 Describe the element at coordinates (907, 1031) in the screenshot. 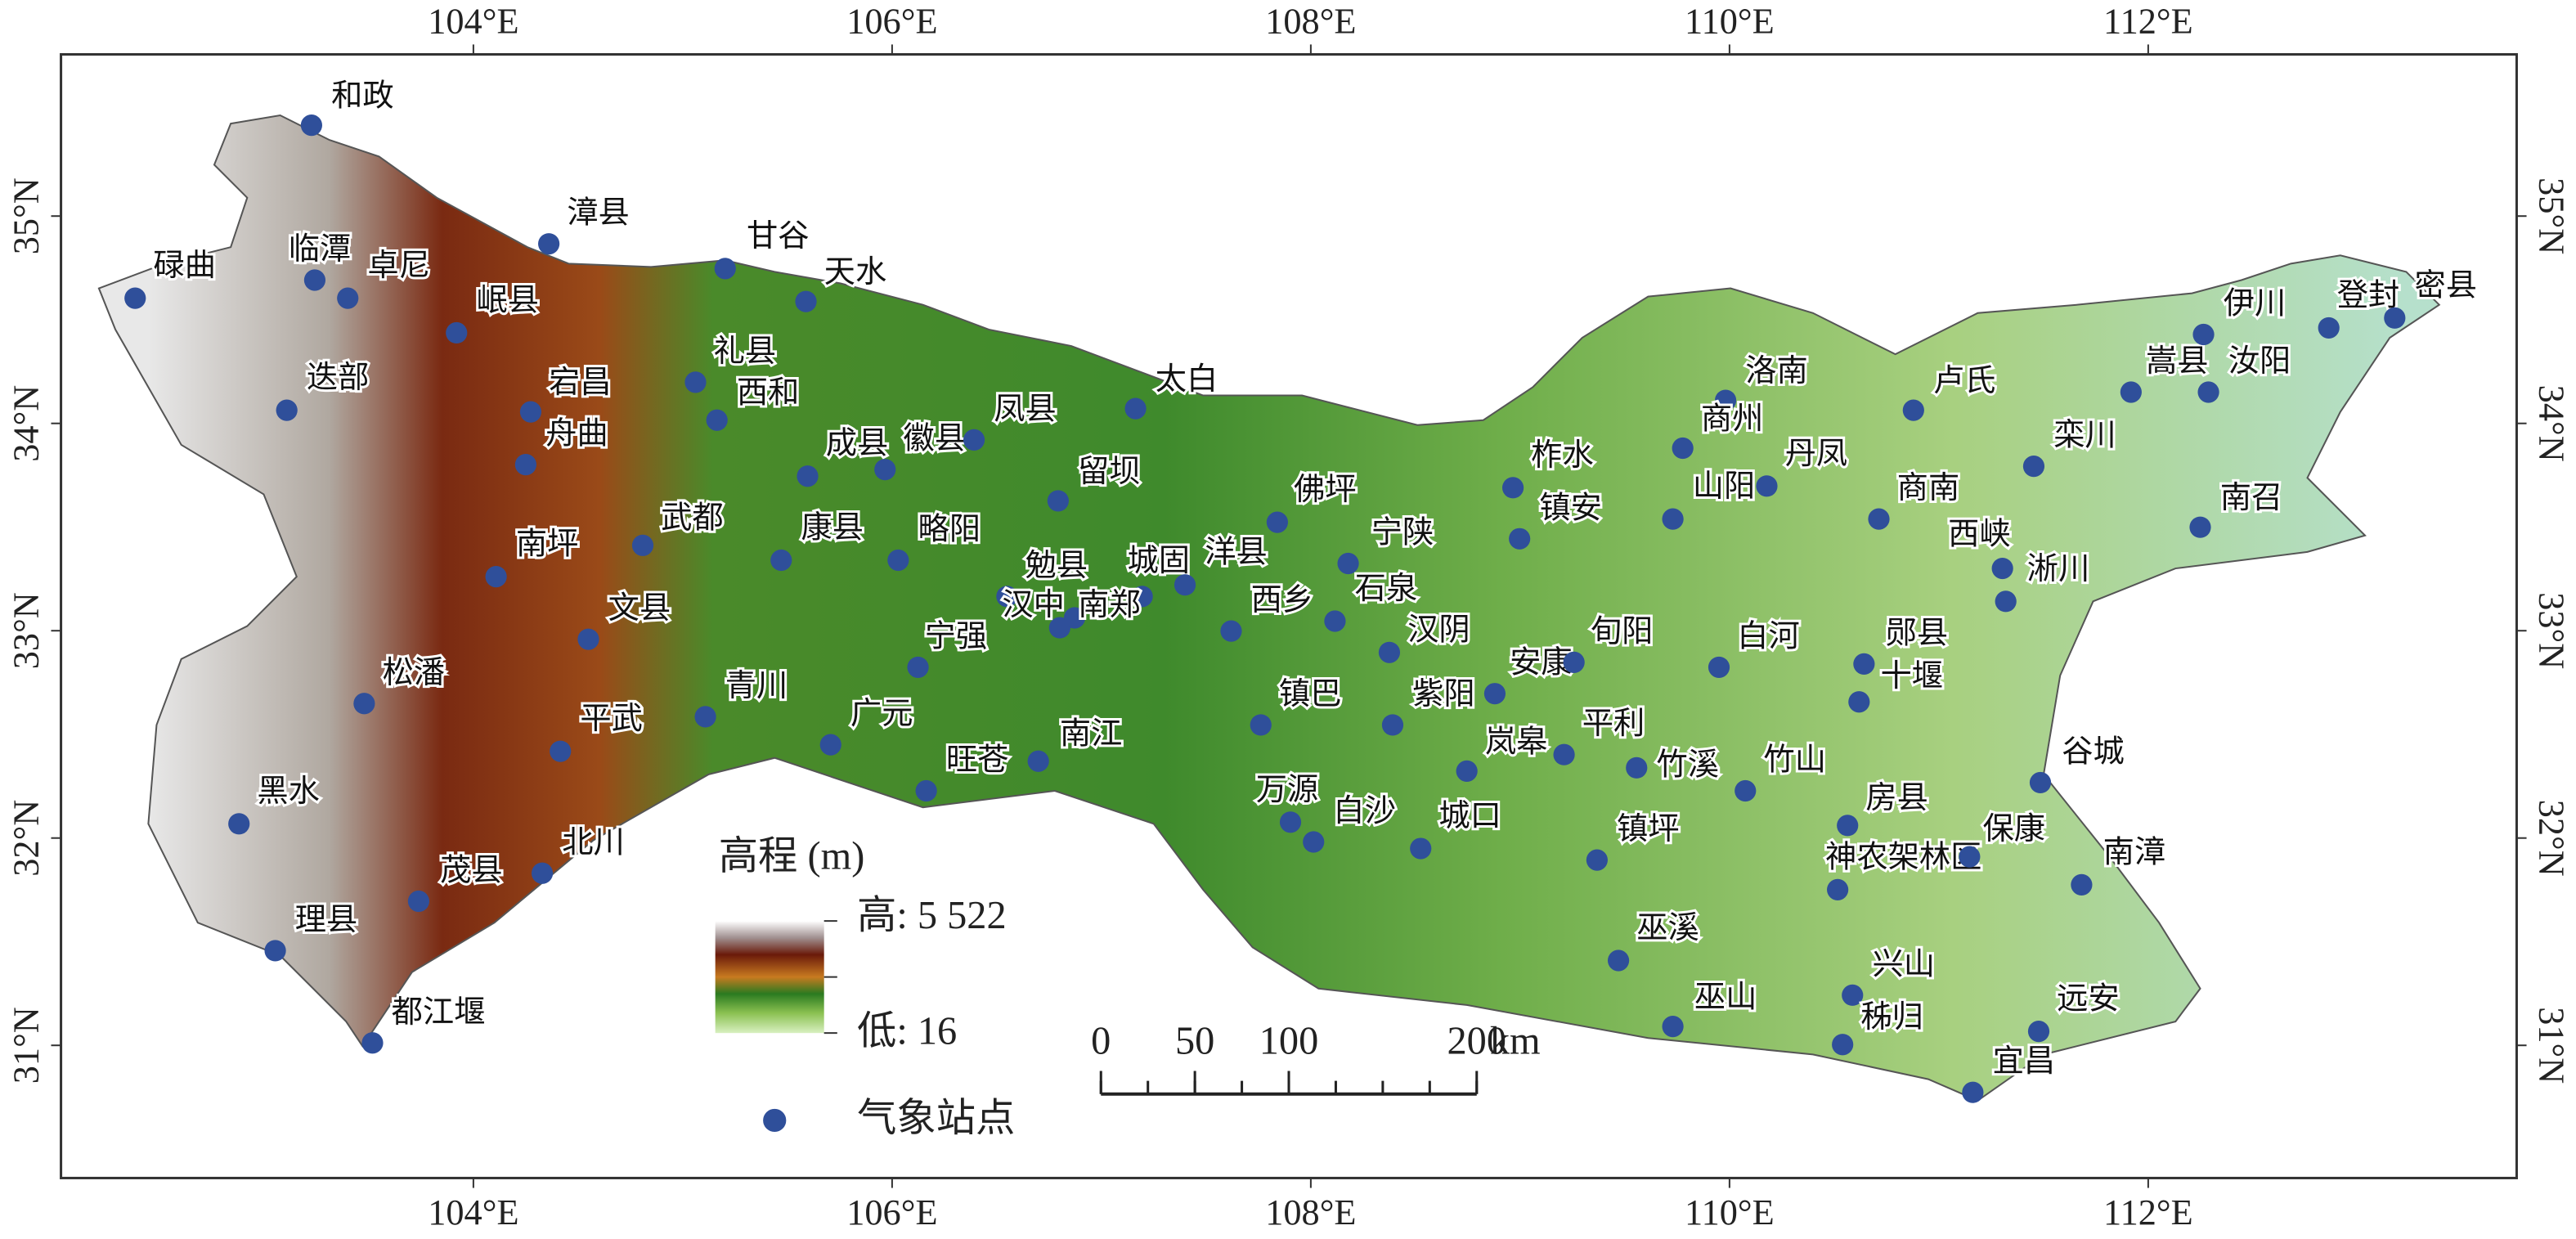

I see `legend-low: 低: 16` at that location.